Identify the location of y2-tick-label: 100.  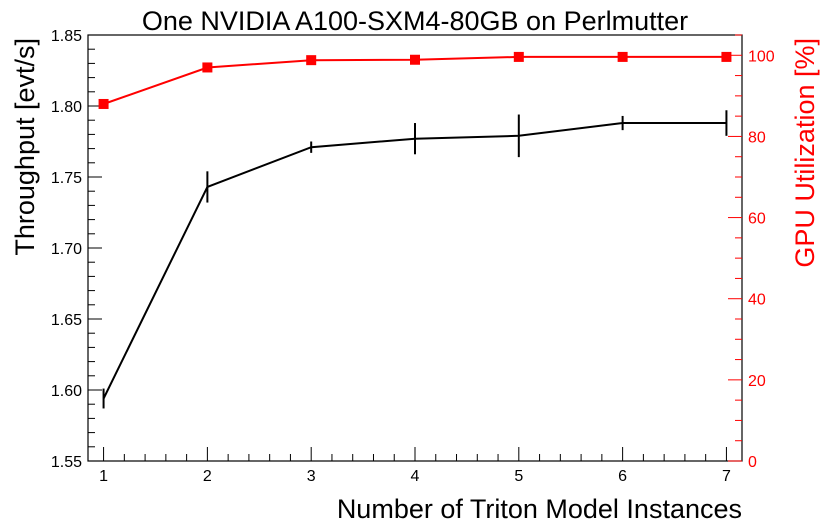
(761, 56).